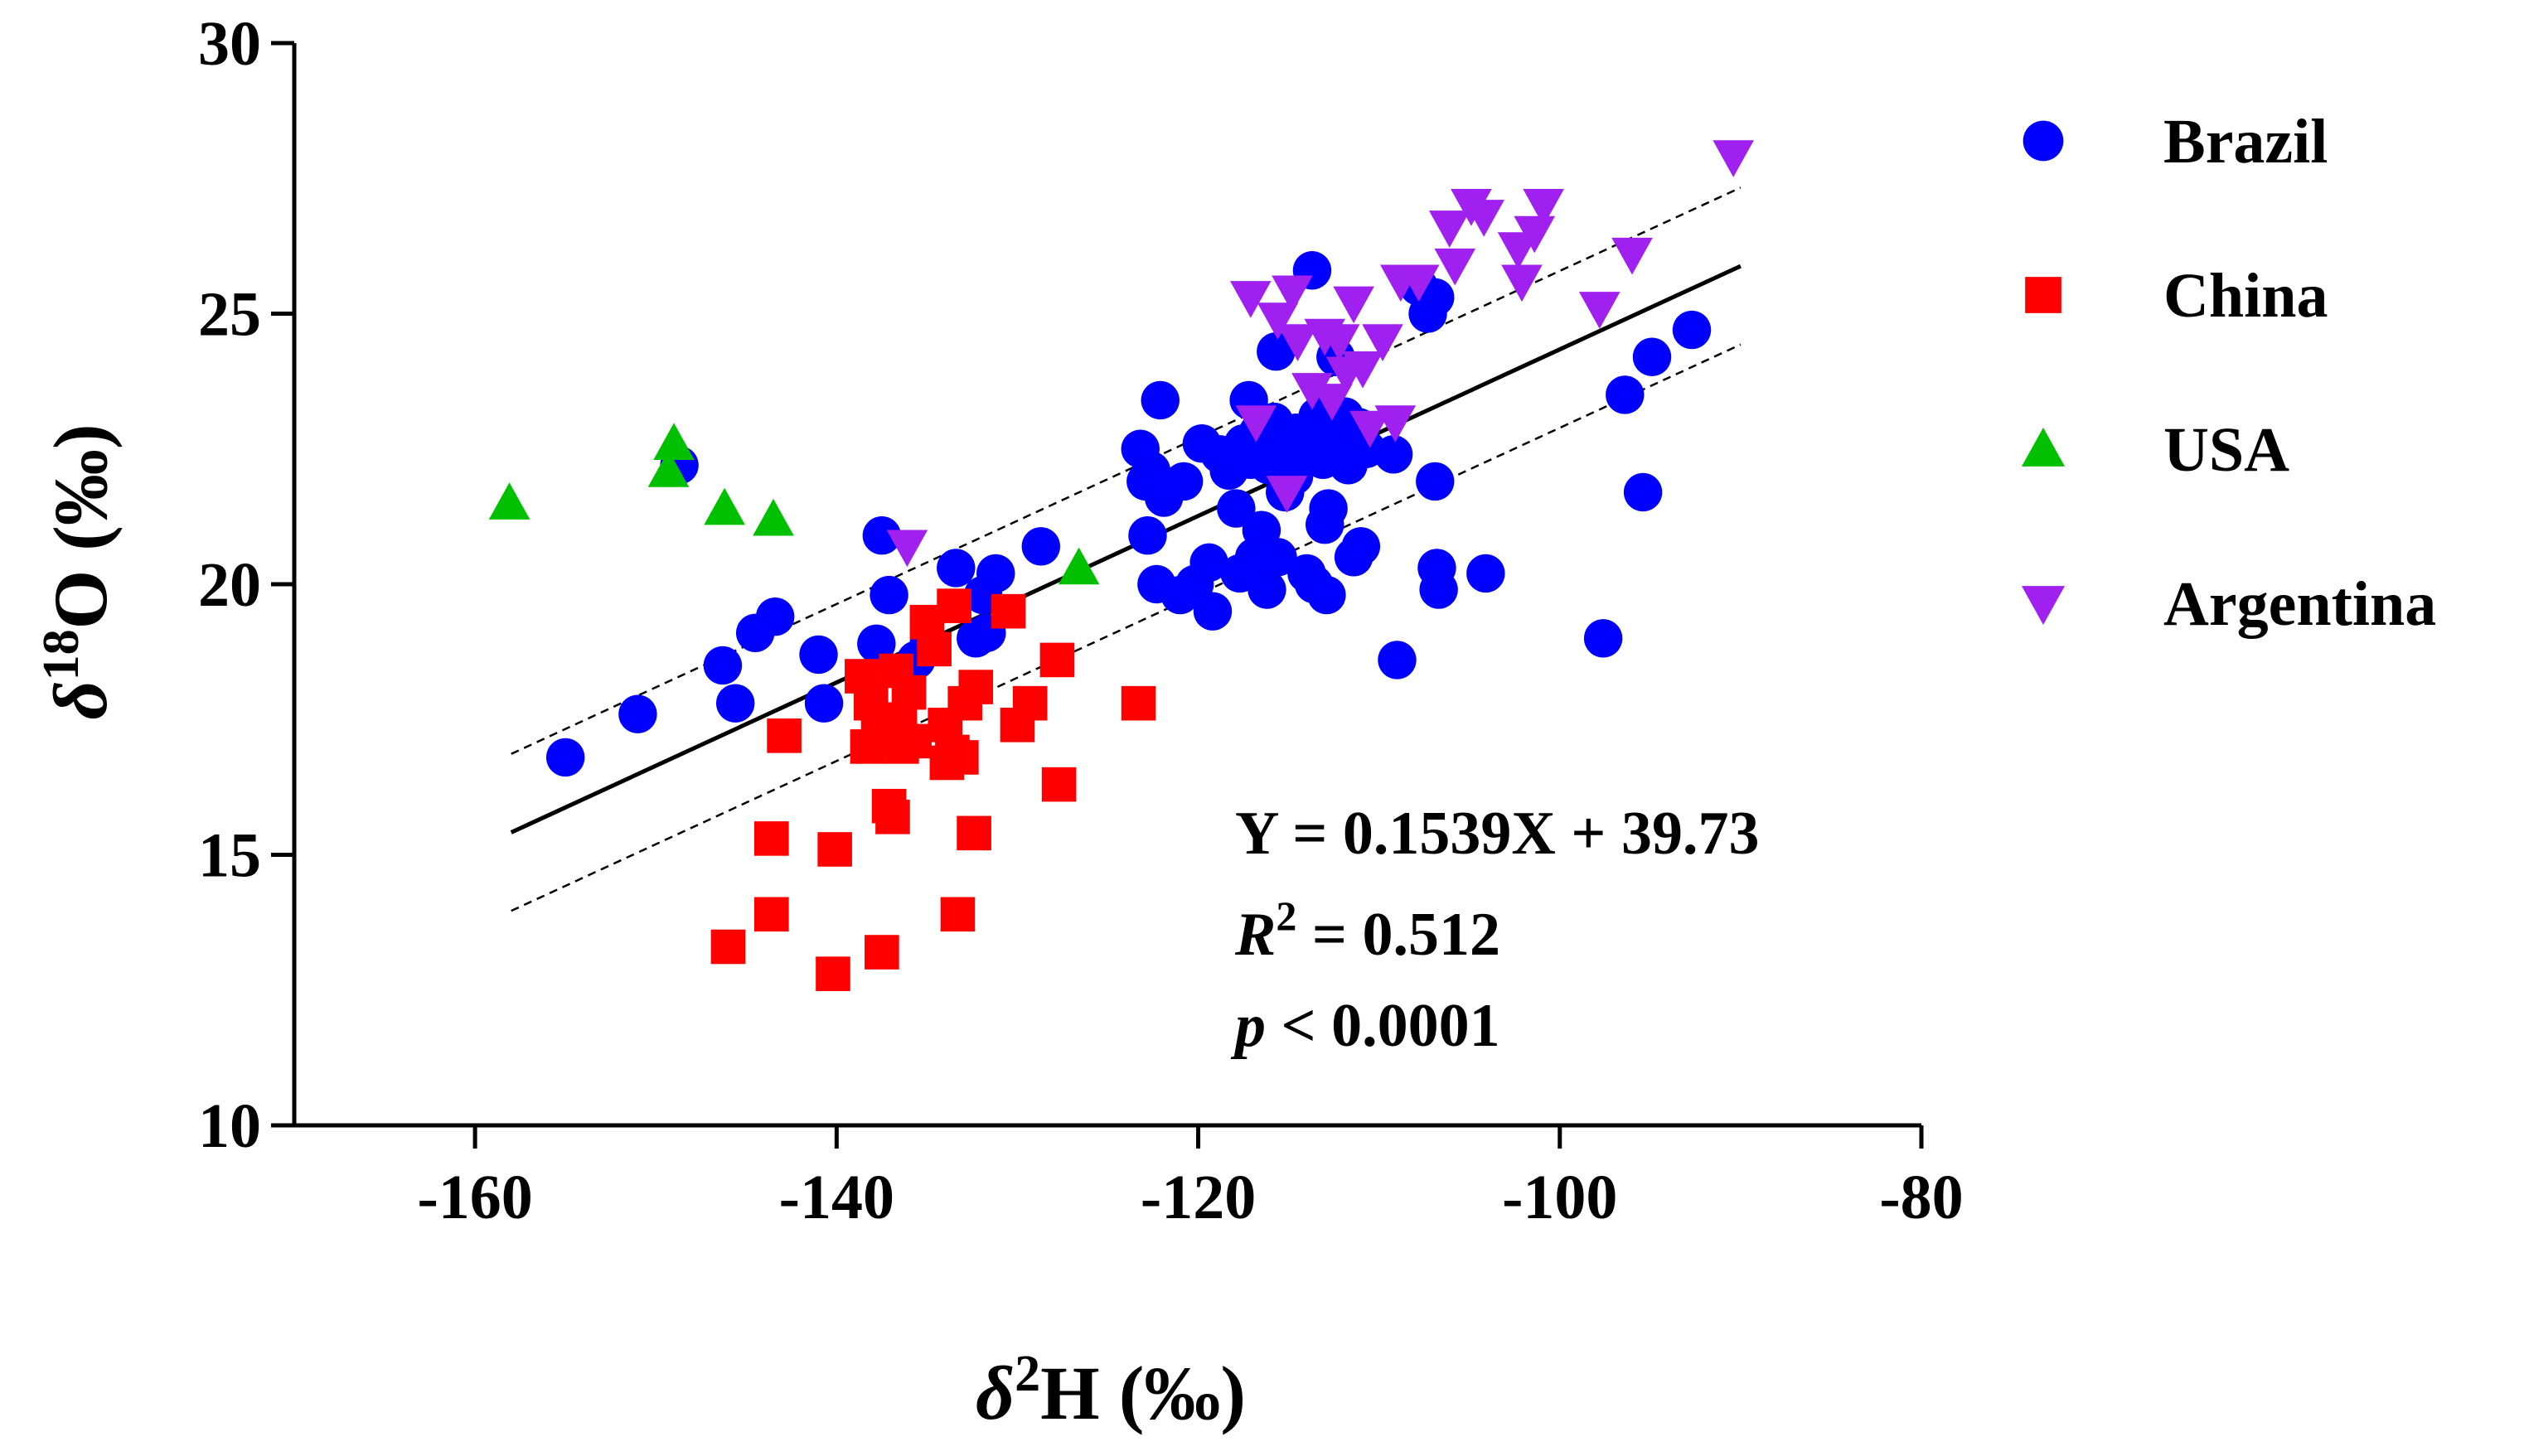 This screenshot has height=1456, width=2524. I want to click on series-argentina, so click(1320, 354).